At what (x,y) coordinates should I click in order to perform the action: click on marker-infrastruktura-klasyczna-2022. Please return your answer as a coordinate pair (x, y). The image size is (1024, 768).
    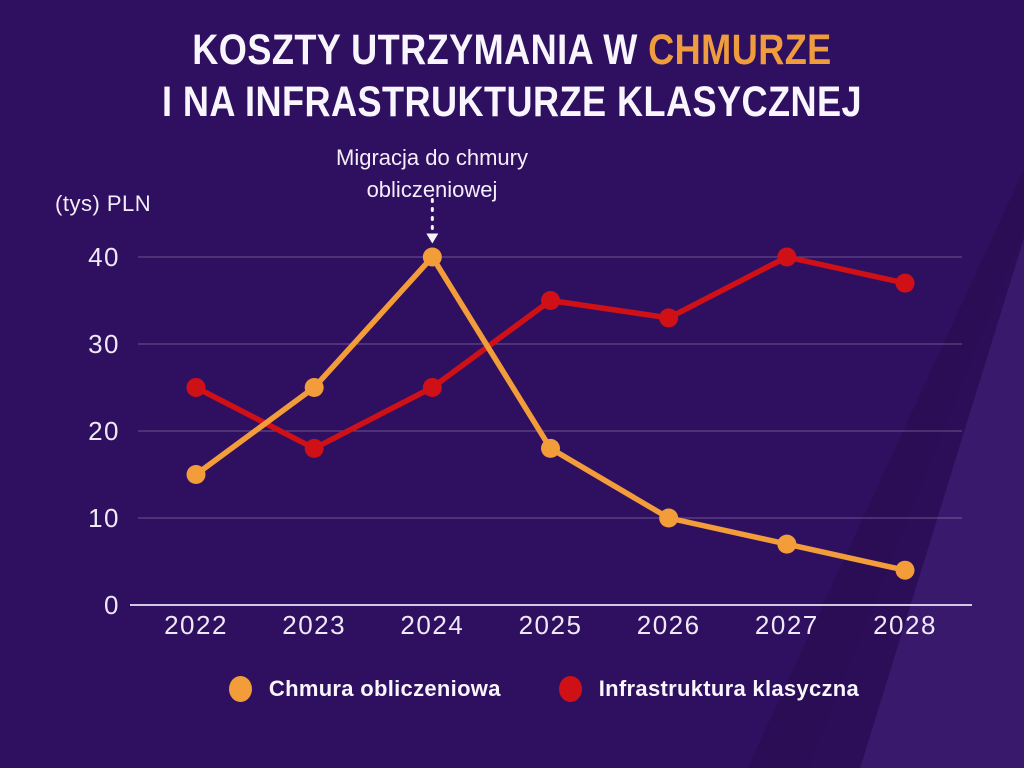
    Looking at the image, I should click on (196, 387).